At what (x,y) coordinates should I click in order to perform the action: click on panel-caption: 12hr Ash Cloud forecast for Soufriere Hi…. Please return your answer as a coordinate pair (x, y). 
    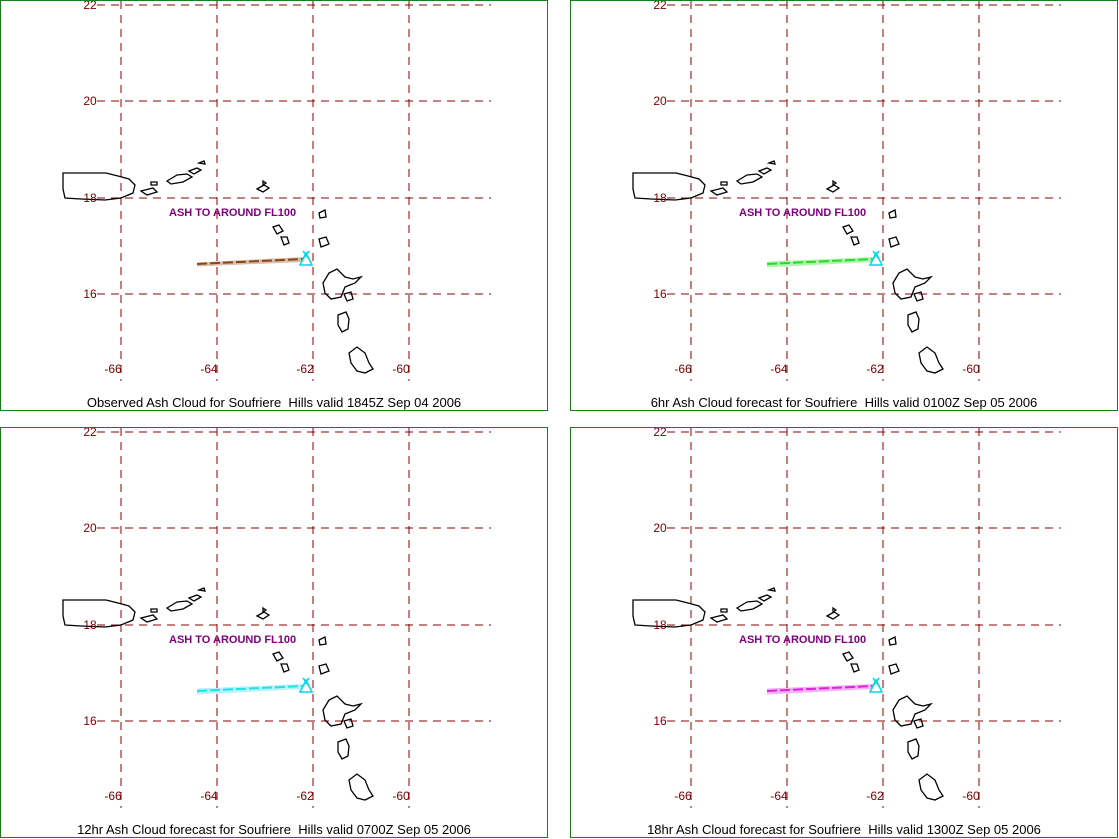
    Looking at the image, I should click on (274, 829).